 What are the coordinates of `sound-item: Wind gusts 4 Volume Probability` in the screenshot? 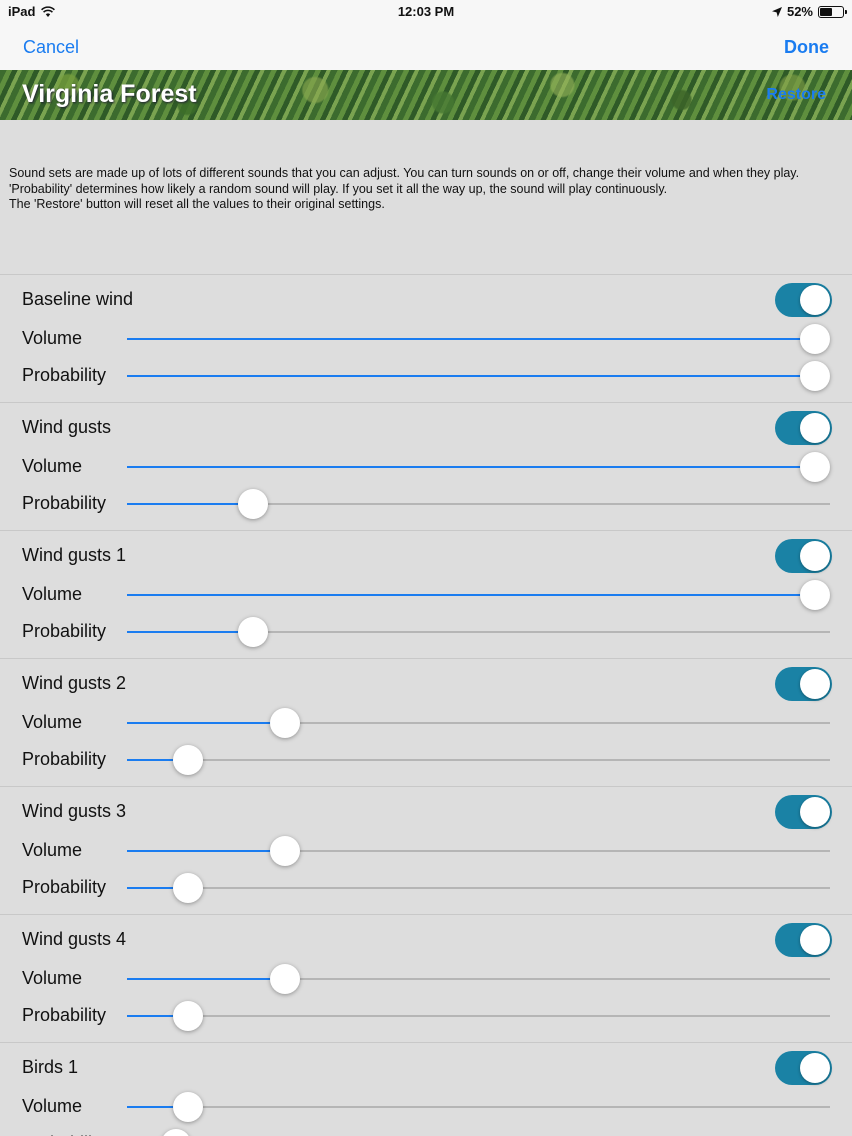 It's located at (426, 978).